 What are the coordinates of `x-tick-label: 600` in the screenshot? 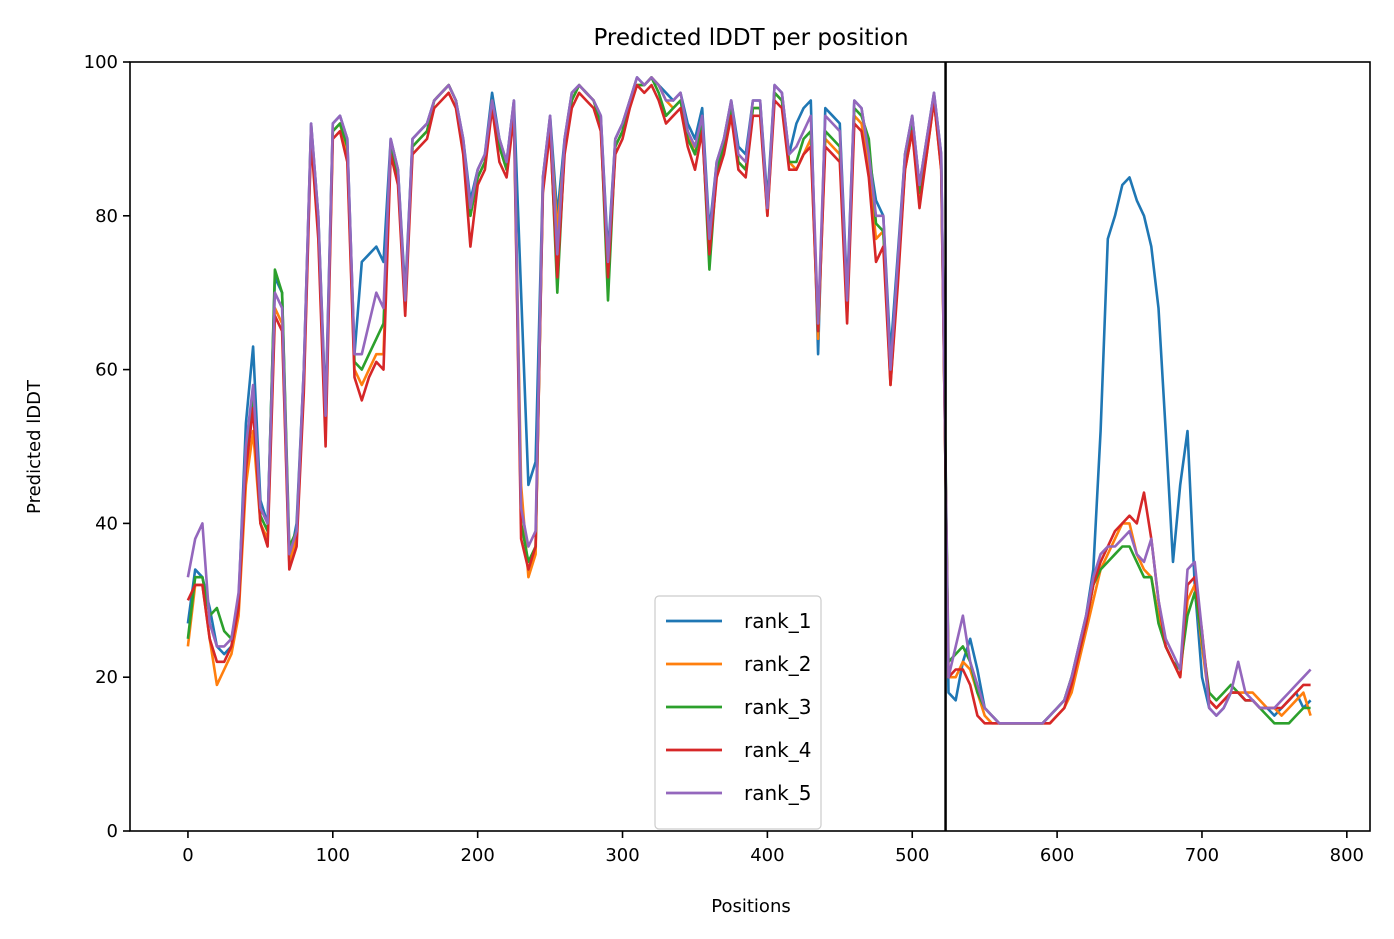 It's located at (1057, 855).